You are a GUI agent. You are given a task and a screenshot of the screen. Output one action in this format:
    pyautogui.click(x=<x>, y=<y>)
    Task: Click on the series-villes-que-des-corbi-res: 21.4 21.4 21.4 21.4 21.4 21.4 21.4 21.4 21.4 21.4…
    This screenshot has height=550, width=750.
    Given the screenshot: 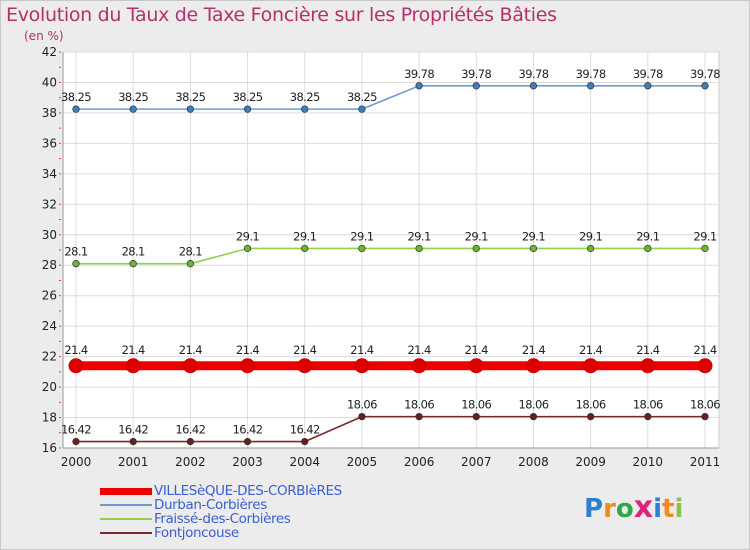 What is the action you would take?
    pyautogui.click(x=390, y=358)
    